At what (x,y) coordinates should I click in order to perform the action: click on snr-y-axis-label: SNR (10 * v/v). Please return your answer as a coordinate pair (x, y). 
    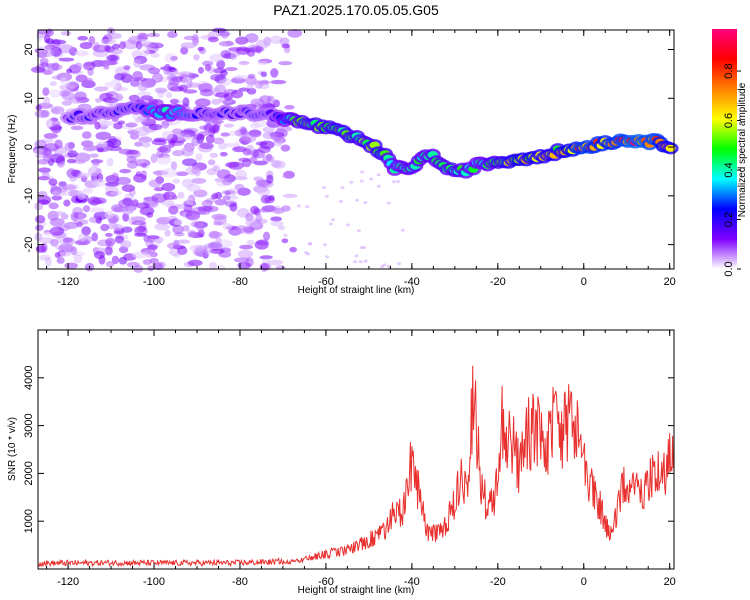
    Looking at the image, I should click on (12, 449).